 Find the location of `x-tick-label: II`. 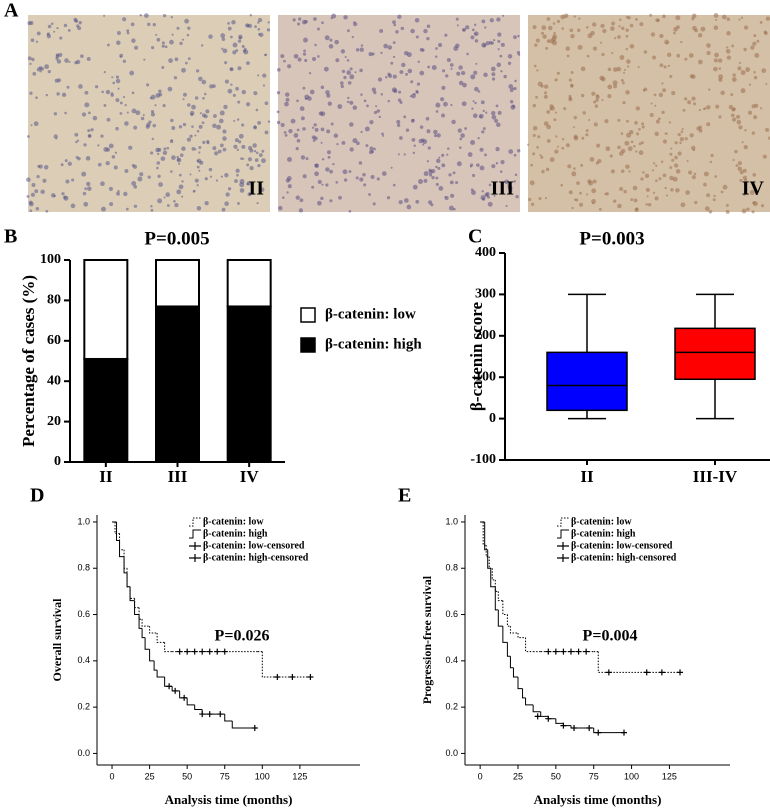

x-tick-label: II is located at coordinates (106, 476).